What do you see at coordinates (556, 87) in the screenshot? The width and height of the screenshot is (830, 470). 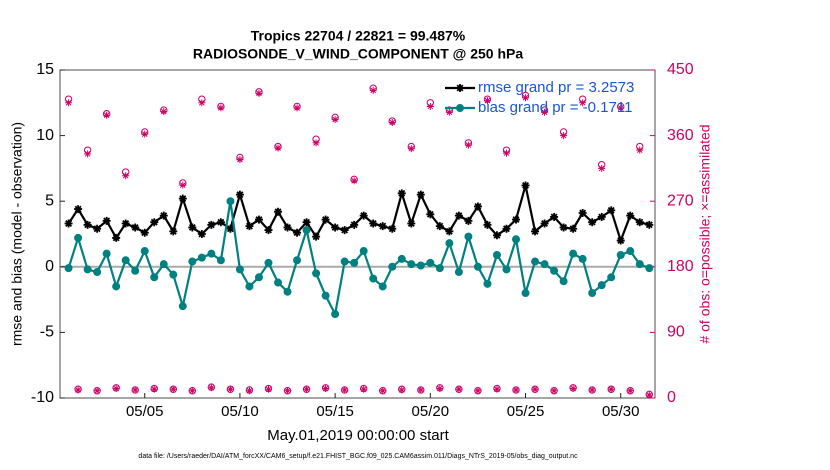 I see `legend-label: rmse grand pr = 3.2573` at bounding box center [556, 87].